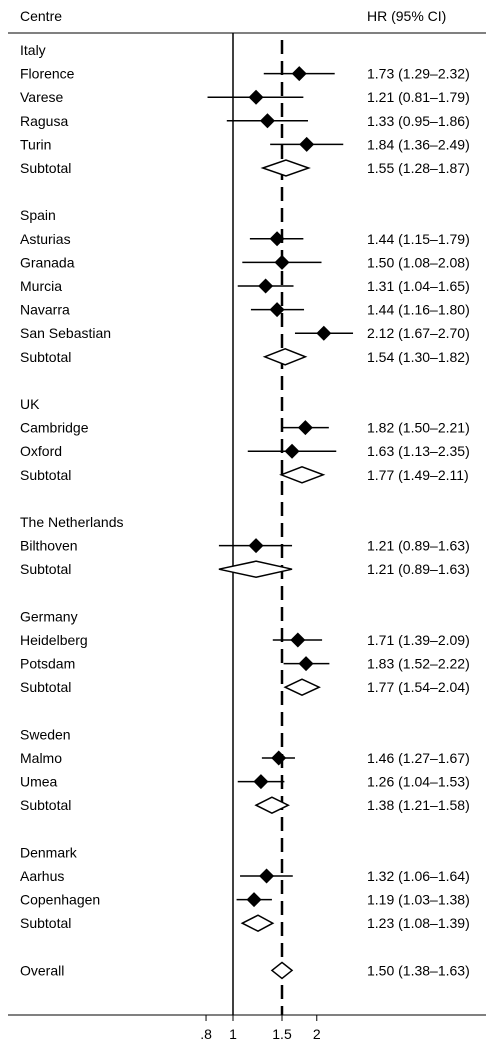 This screenshot has width=494, height=1048. What do you see at coordinates (418, 97) in the screenshot?
I see `hr-ci-value: 1.21 (0.81–1.79)` at bounding box center [418, 97].